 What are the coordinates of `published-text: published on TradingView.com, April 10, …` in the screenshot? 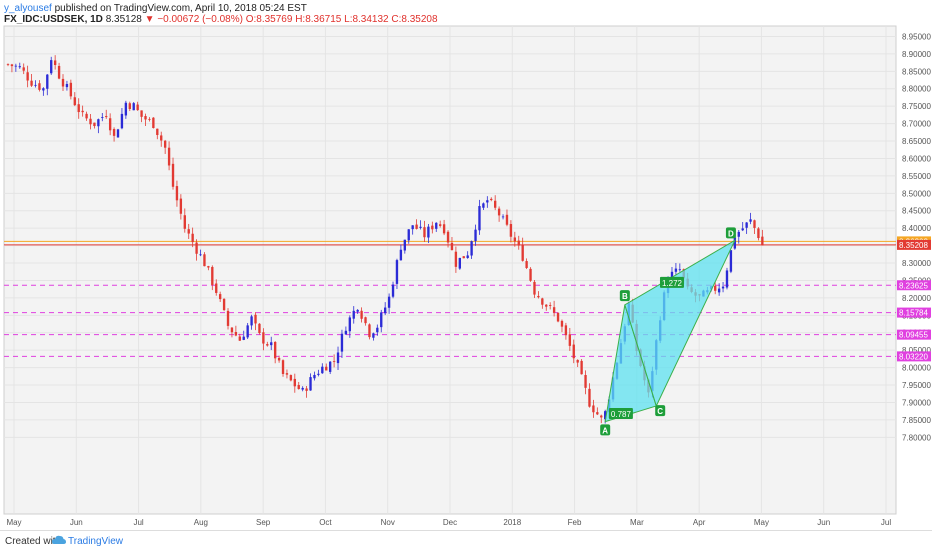 It's located at (180, 8).